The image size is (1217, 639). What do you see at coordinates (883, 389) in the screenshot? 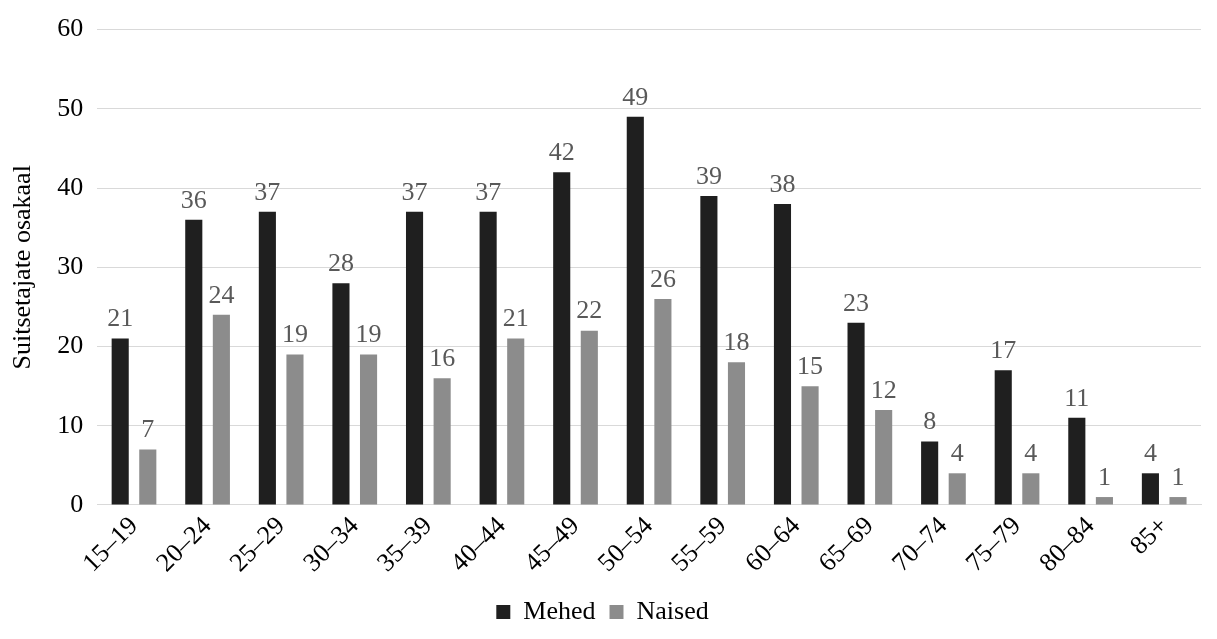
I see `data-label: 12` at bounding box center [883, 389].